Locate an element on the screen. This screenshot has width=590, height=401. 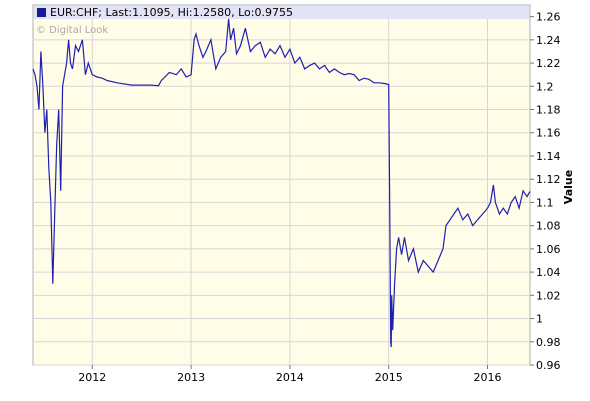
y-tick-label: 1.18 is located at coordinates (548, 110).